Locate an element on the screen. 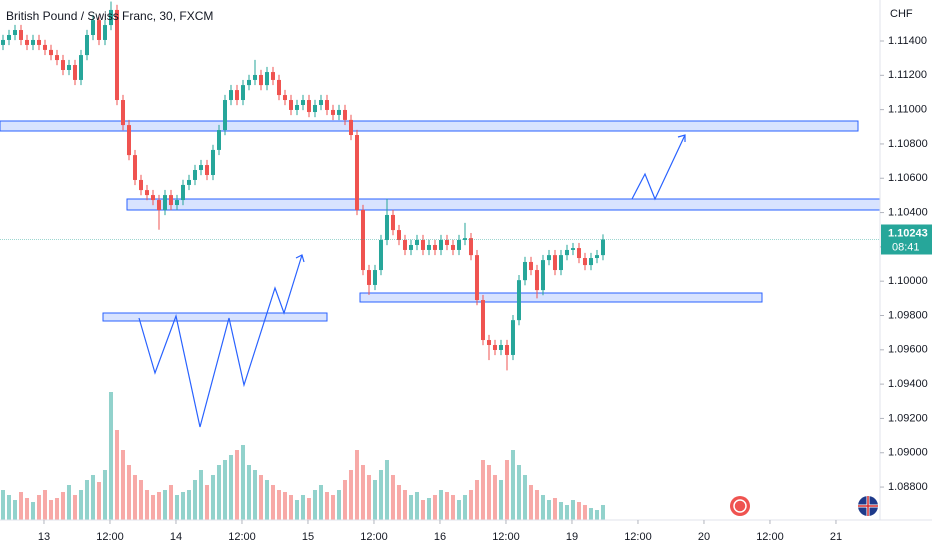 Image resolution: width=932 pixels, height=550 pixels. y-tick-label: 1.09000 is located at coordinates (908, 453).